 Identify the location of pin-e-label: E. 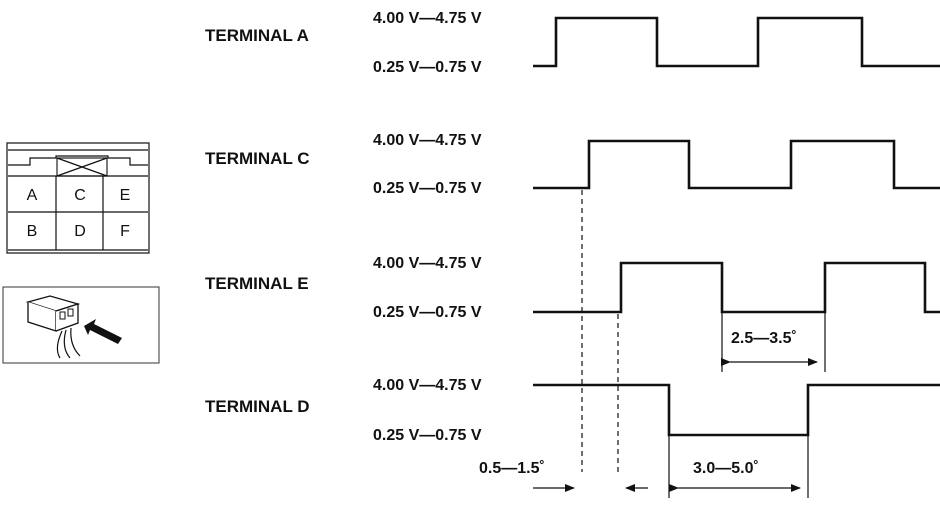
(125, 195).